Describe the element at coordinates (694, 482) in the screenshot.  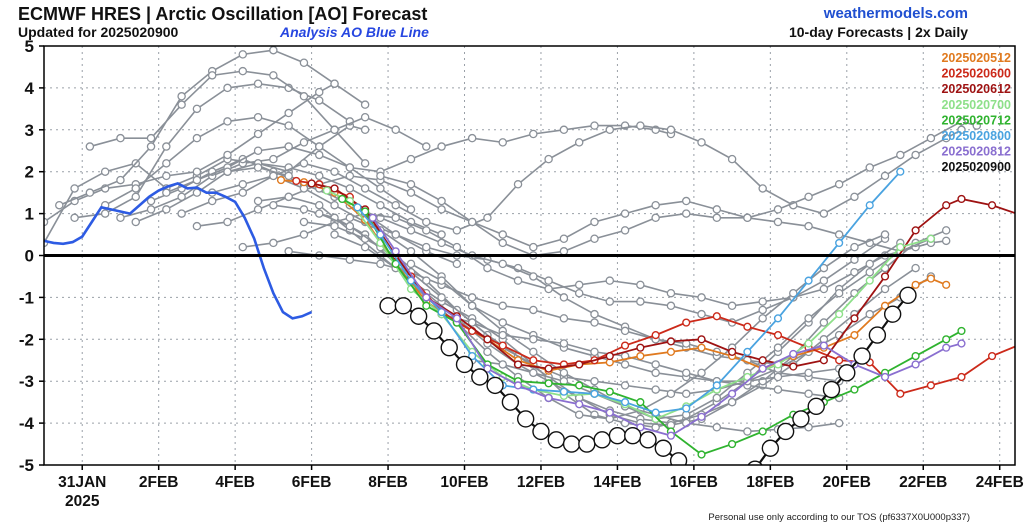
I see `x-tick-label: 16FEB` at that location.